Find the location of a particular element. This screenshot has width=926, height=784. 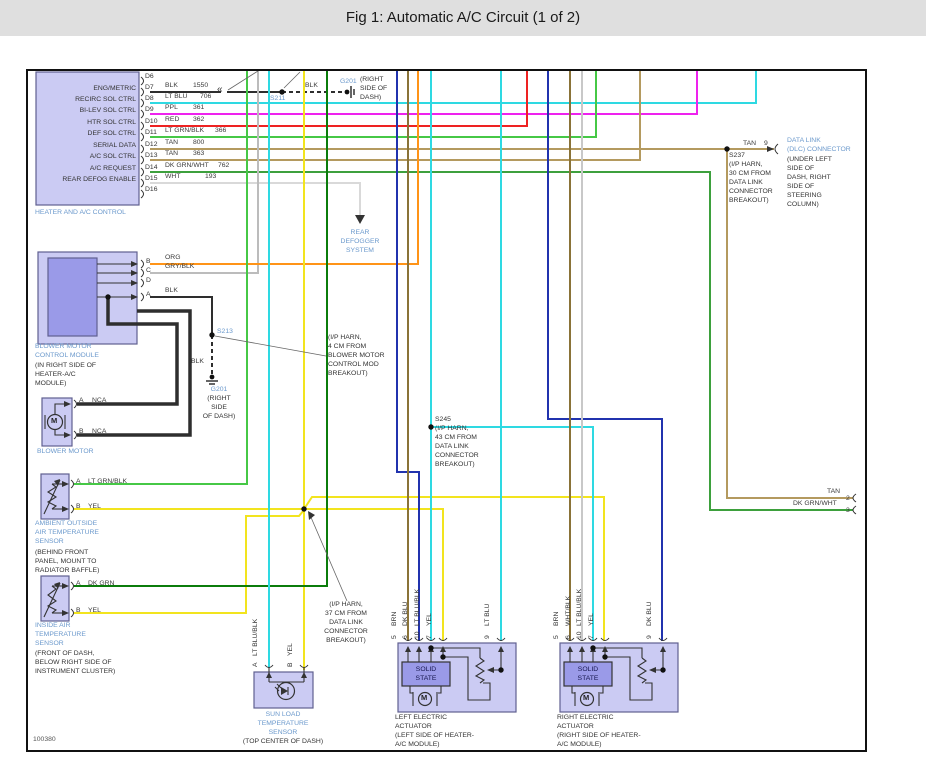

dlc-bracket-icon is located at coordinates (776, 149).